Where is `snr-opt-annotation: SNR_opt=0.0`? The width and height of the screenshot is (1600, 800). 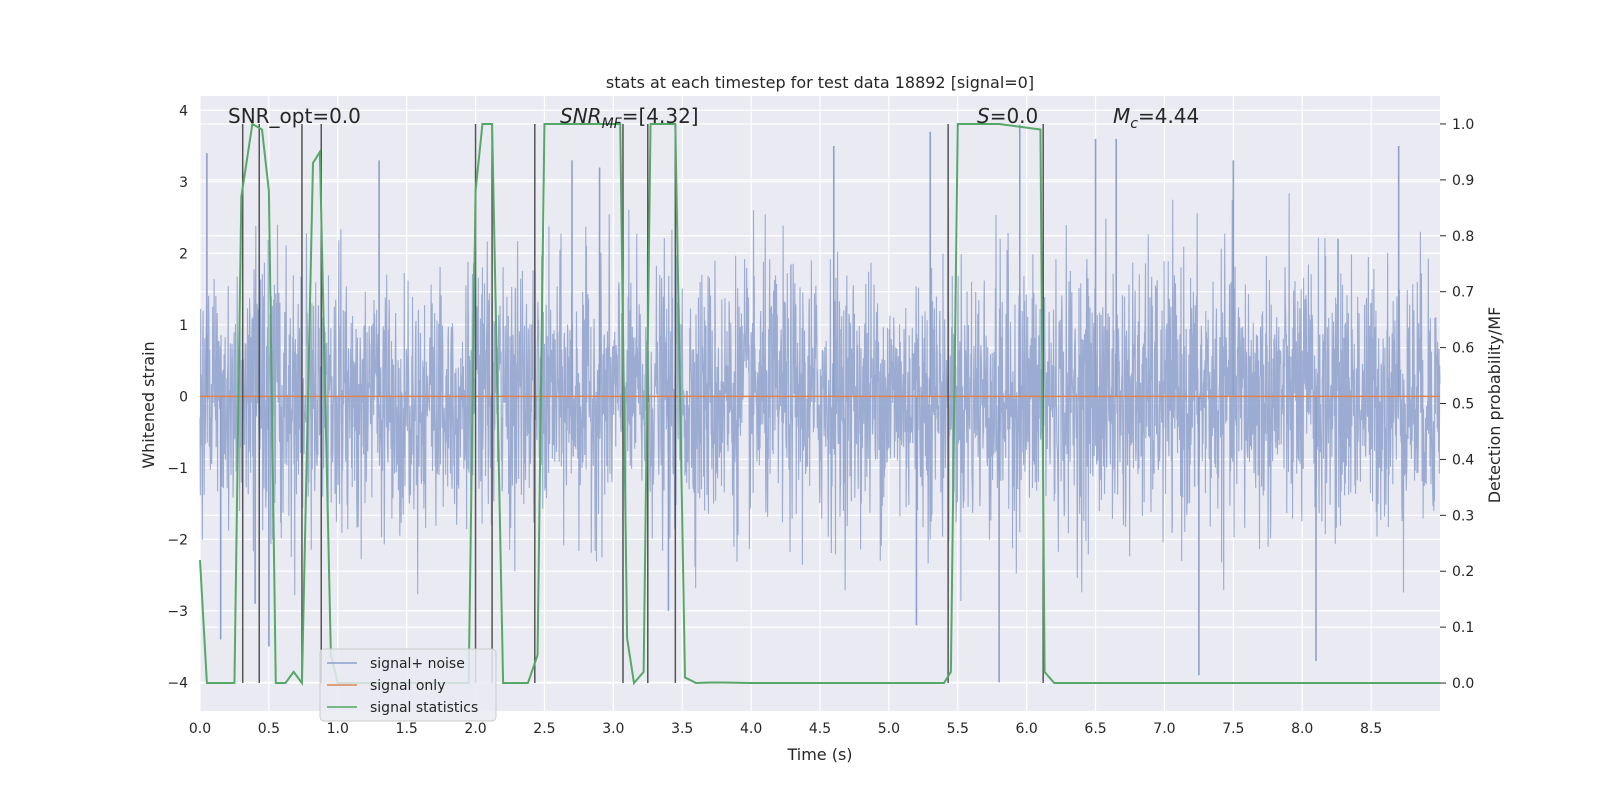
snr-opt-annotation: SNR_opt=0.0 is located at coordinates (294, 116).